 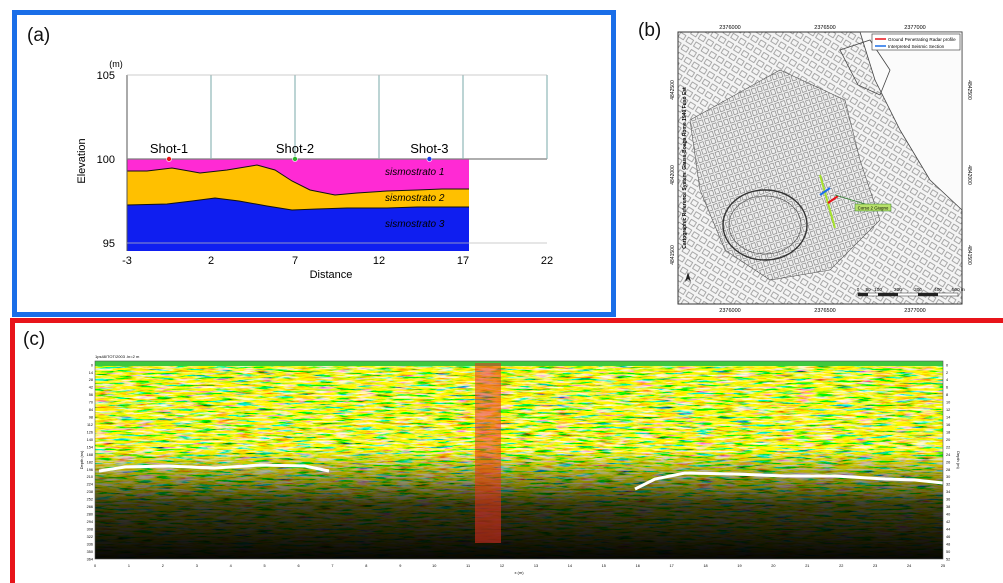 I want to click on shot-label: Shot-3, so click(x=429, y=148).